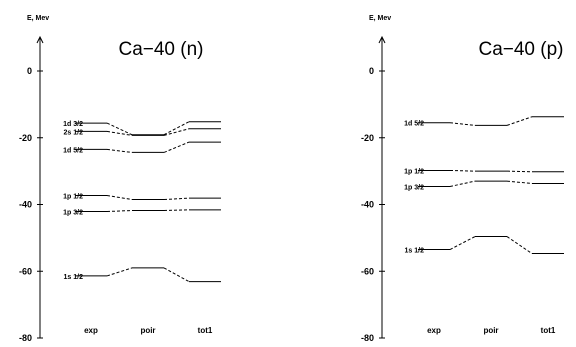 This screenshot has height=347, width=576. I want to click on level-label: 2s 1/2, so click(74, 132).